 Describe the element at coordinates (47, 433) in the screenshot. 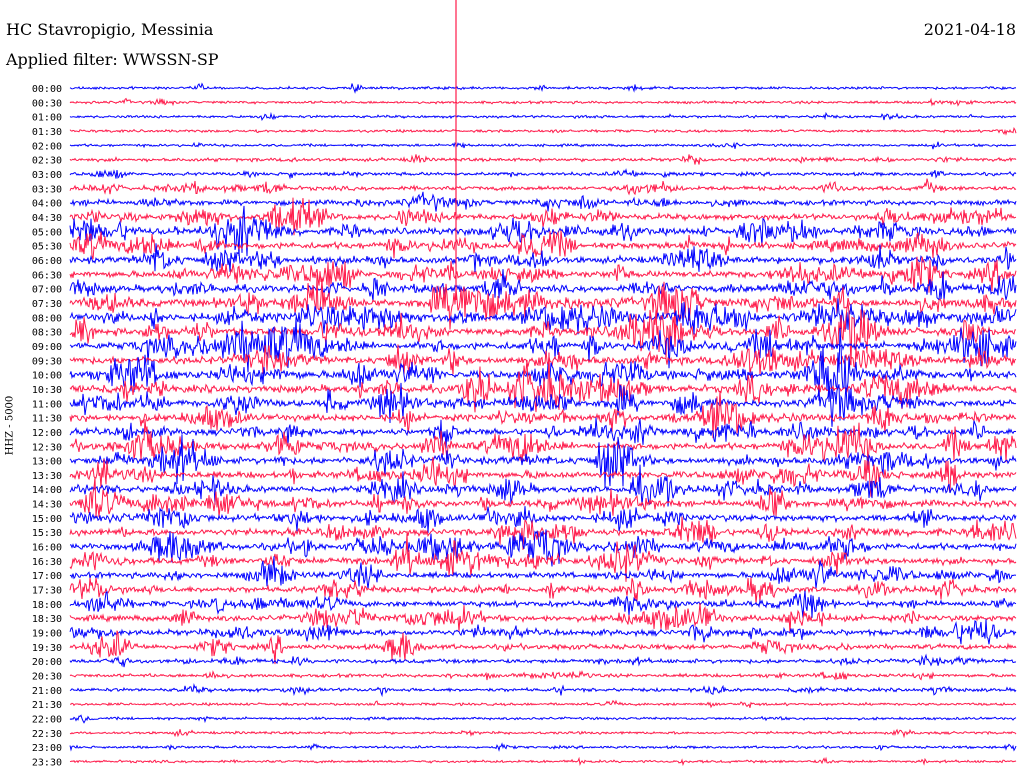

I see `row-label: 12:00` at that location.